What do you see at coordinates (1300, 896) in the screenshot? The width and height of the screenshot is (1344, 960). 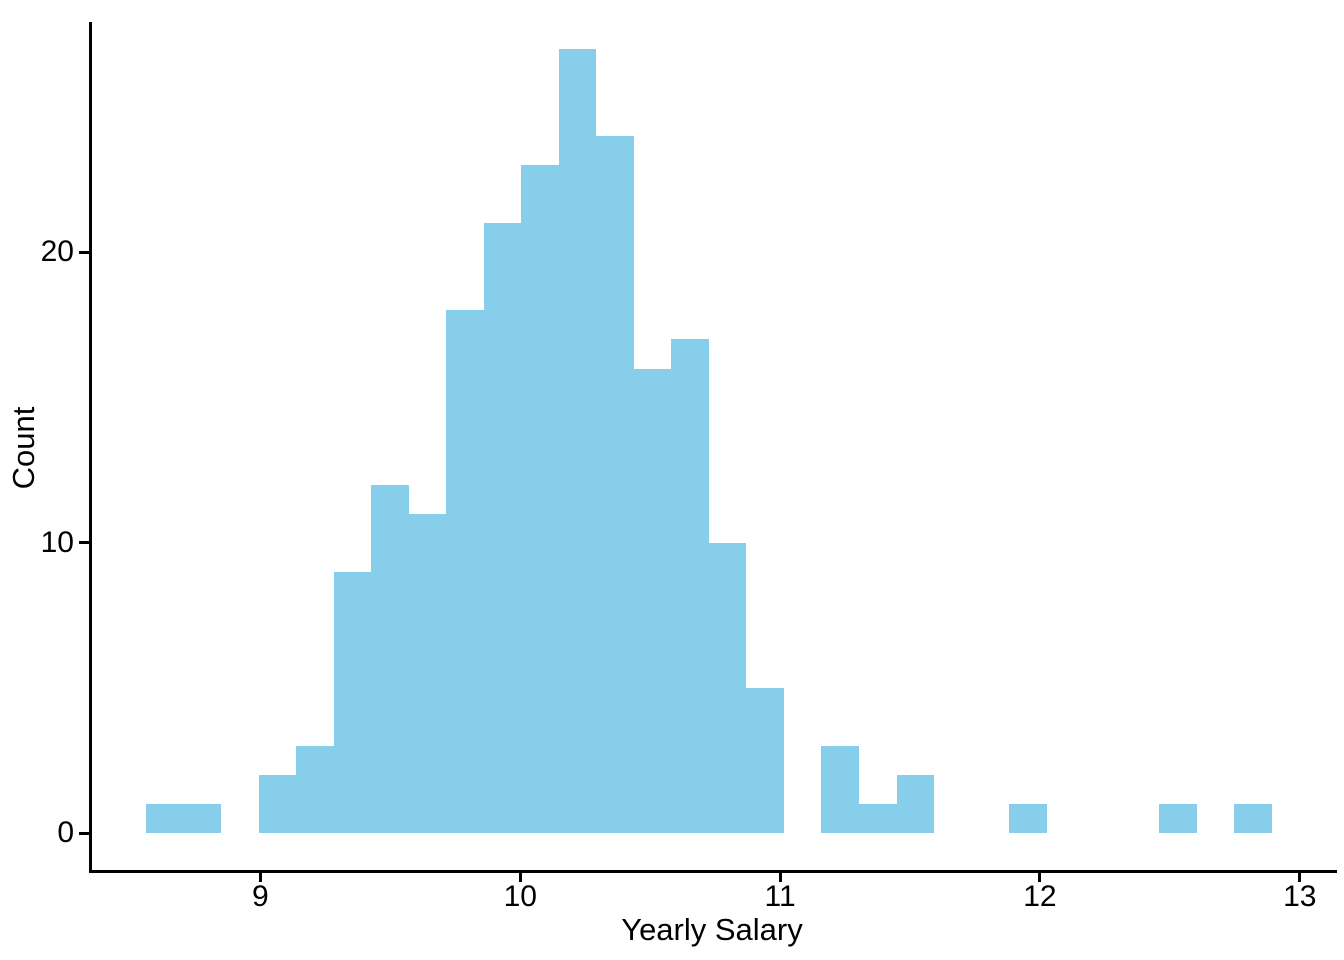 I see `x-tick-label: 13` at bounding box center [1300, 896].